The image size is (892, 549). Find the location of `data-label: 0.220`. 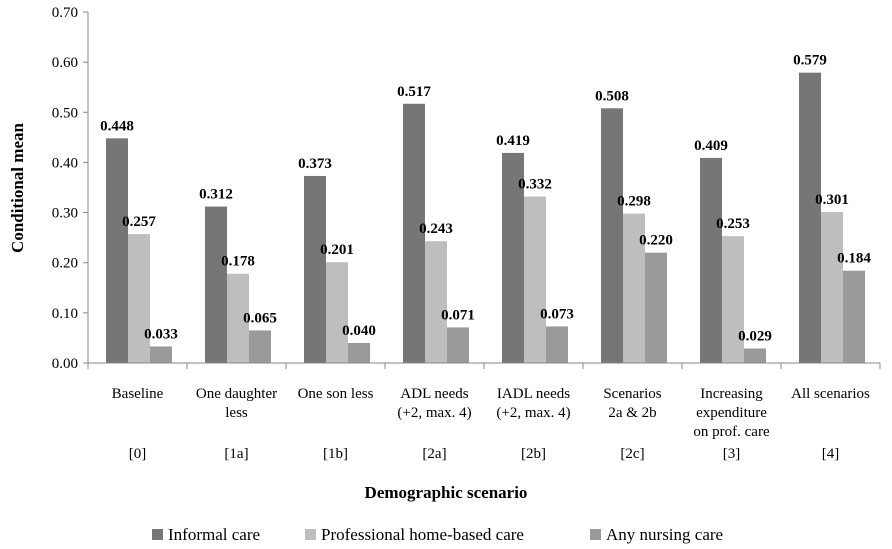

data-label: 0.220 is located at coordinates (656, 241).